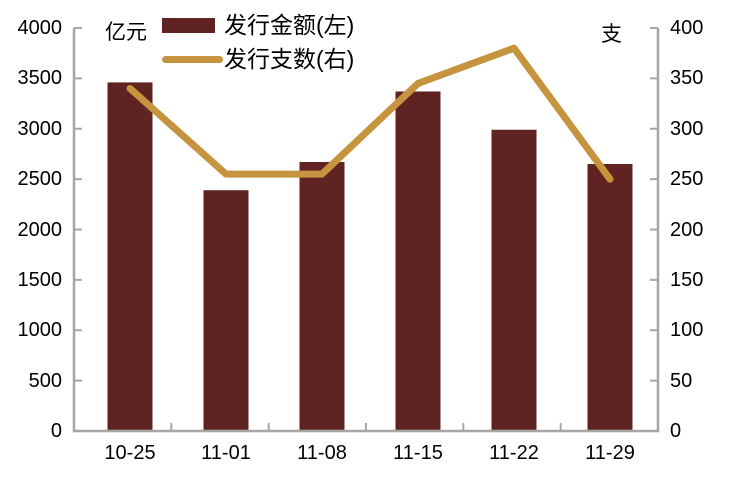  Describe the element at coordinates (687, 78) in the screenshot. I see `right-axis-tick-label: 350` at that location.